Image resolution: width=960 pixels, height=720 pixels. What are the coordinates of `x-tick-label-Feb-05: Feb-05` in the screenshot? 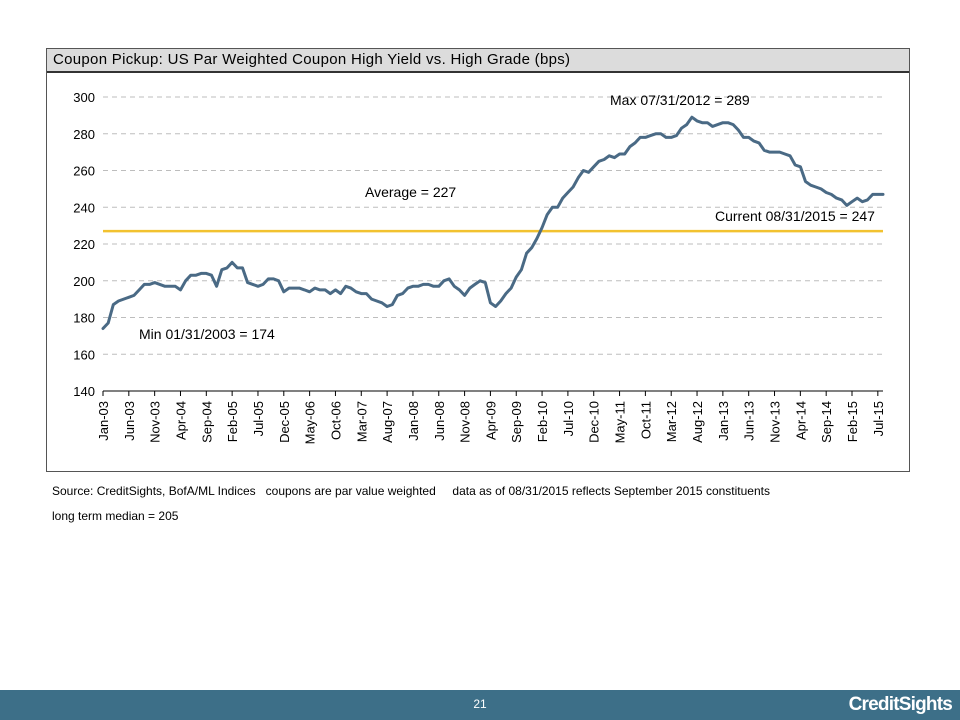 It's located at (232, 421).